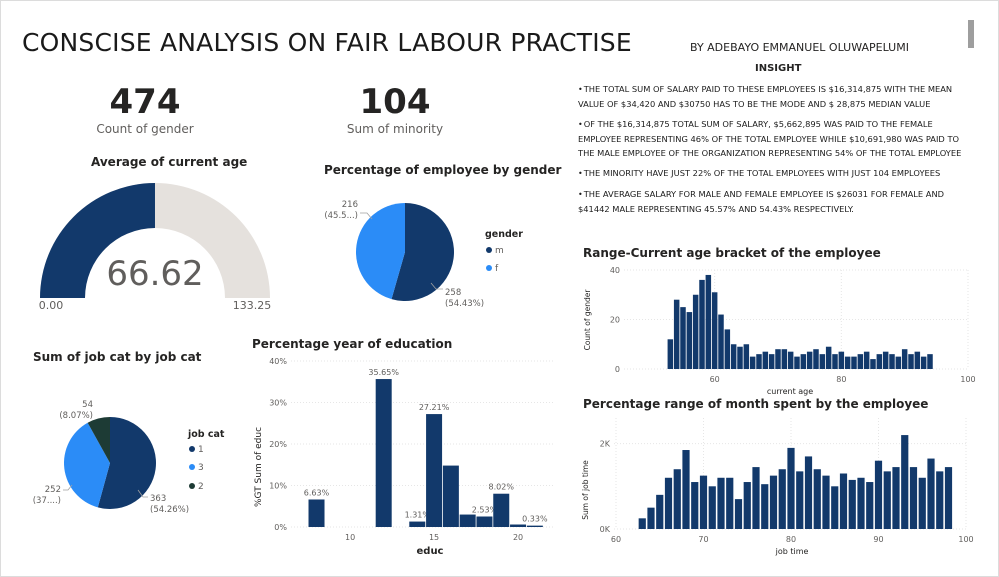 This screenshot has height=577, width=999. Describe the element at coordinates (971, 34) in the screenshot. I see `scrollbar-thumb` at that location.